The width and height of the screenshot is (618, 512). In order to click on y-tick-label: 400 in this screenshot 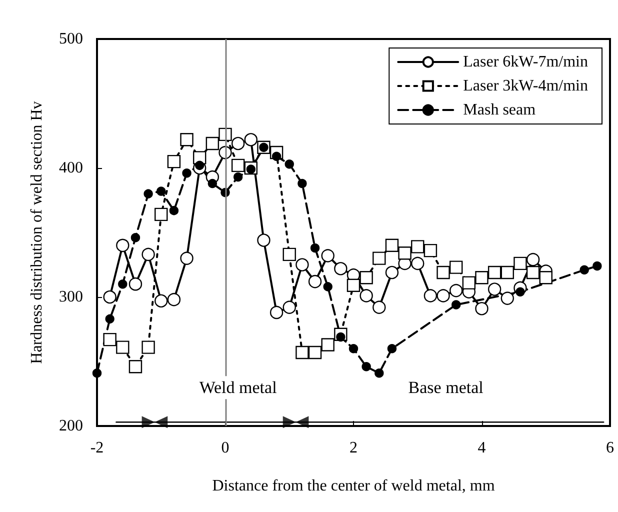, I will do `click(71, 168)`.